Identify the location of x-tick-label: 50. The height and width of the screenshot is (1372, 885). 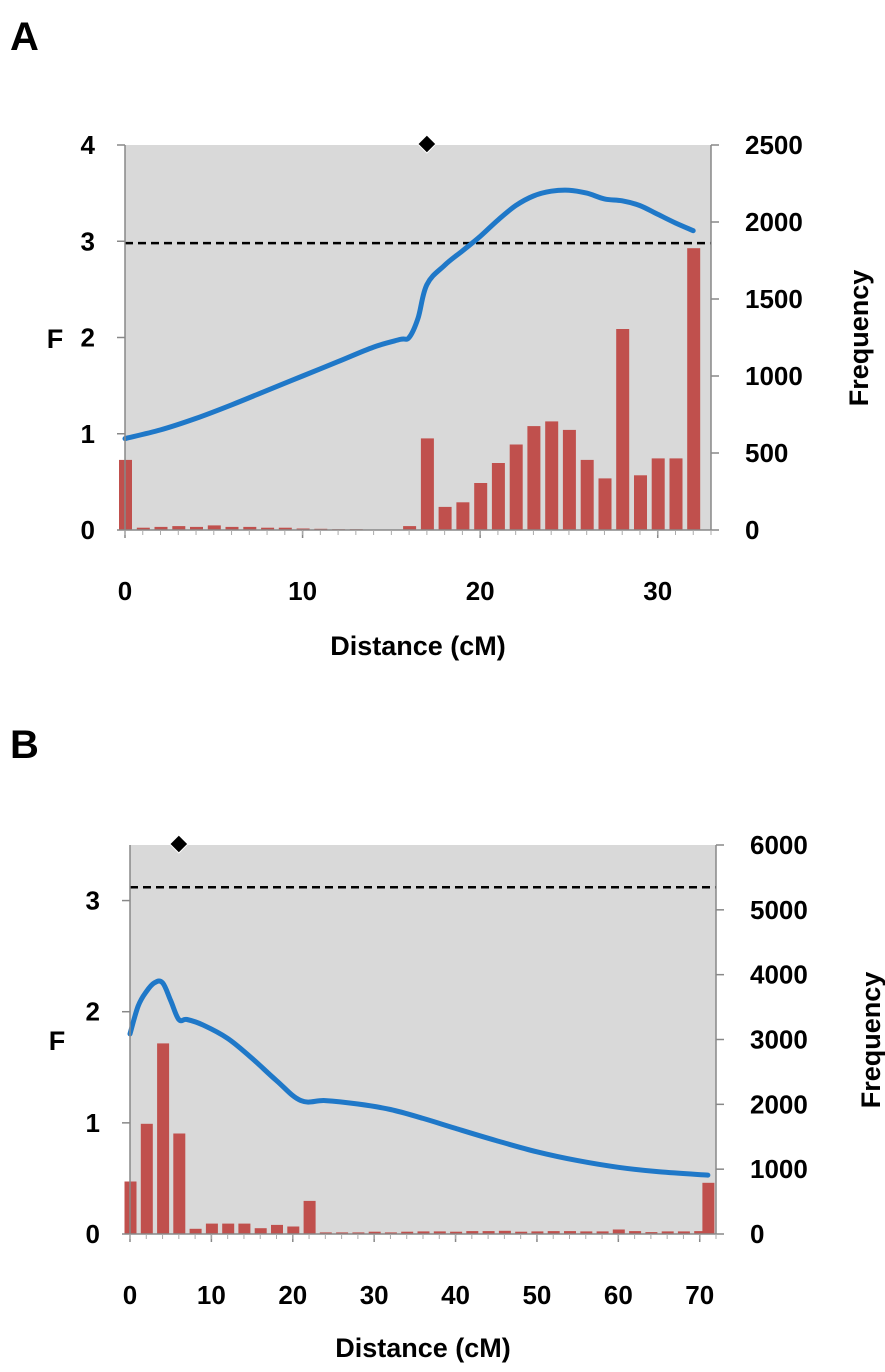
(536, 1295).